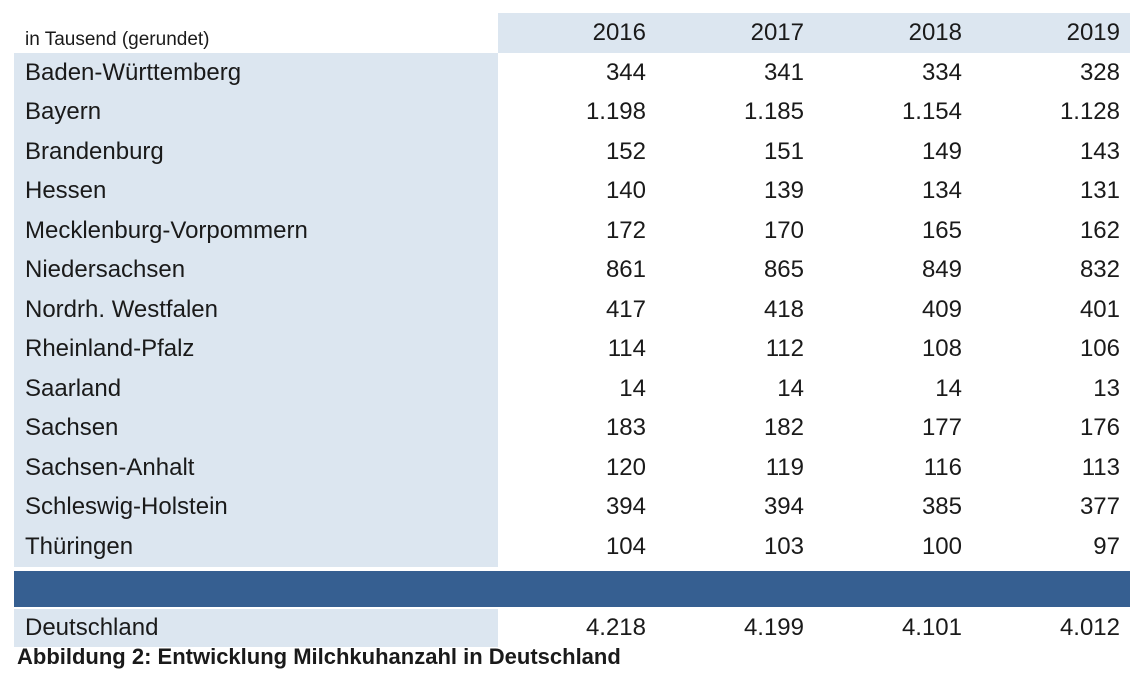 The width and height of the screenshot is (1144, 679). Describe the element at coordinates (625, 151) in the screenshot. I see `cell-value: 152` at that location.